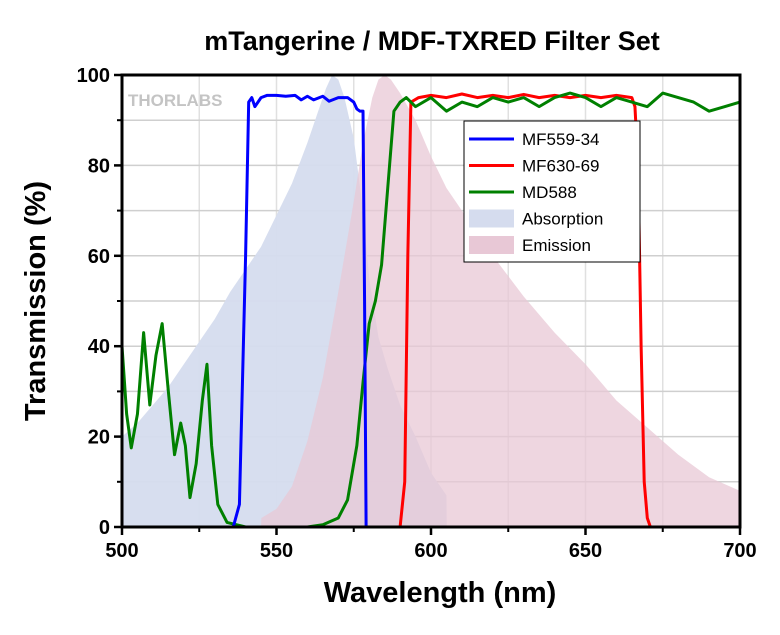  I want to click on legend-label: MD588, so click(549, 192).